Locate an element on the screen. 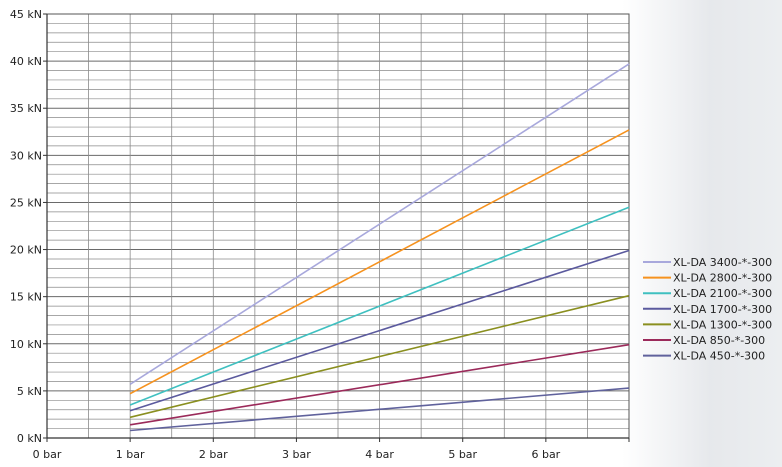 The image size is (782, 467). x-tick-labels: 0 bar 1 bar 2 bar 3 bar 4 bar 5 bar 6 bar is located at coordinates (297, 454).